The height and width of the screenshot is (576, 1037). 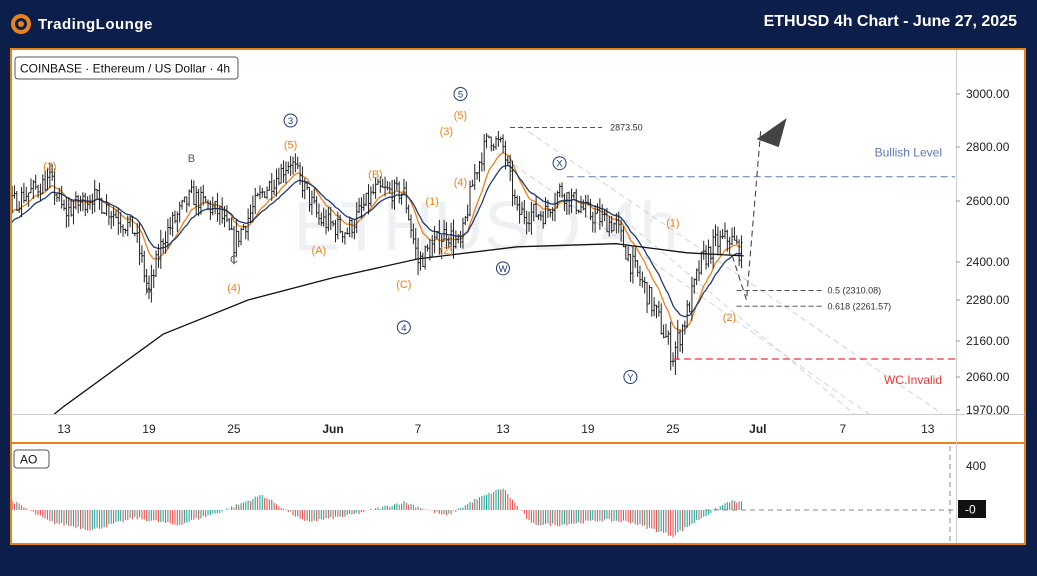 I want to click on wave-label: 3, so click(x=290, y=121).